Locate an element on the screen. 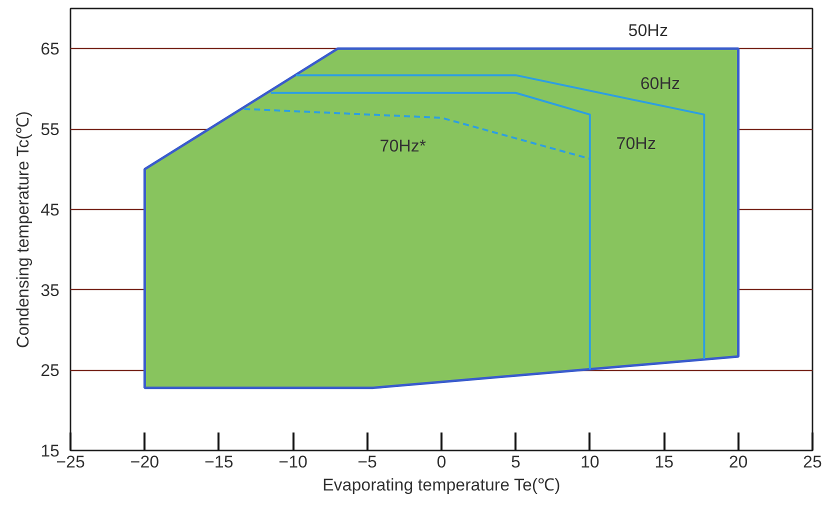 The width and height of the screenshot is (832, 510). x-tick-label: −20 is located at coordinates (145, 462).